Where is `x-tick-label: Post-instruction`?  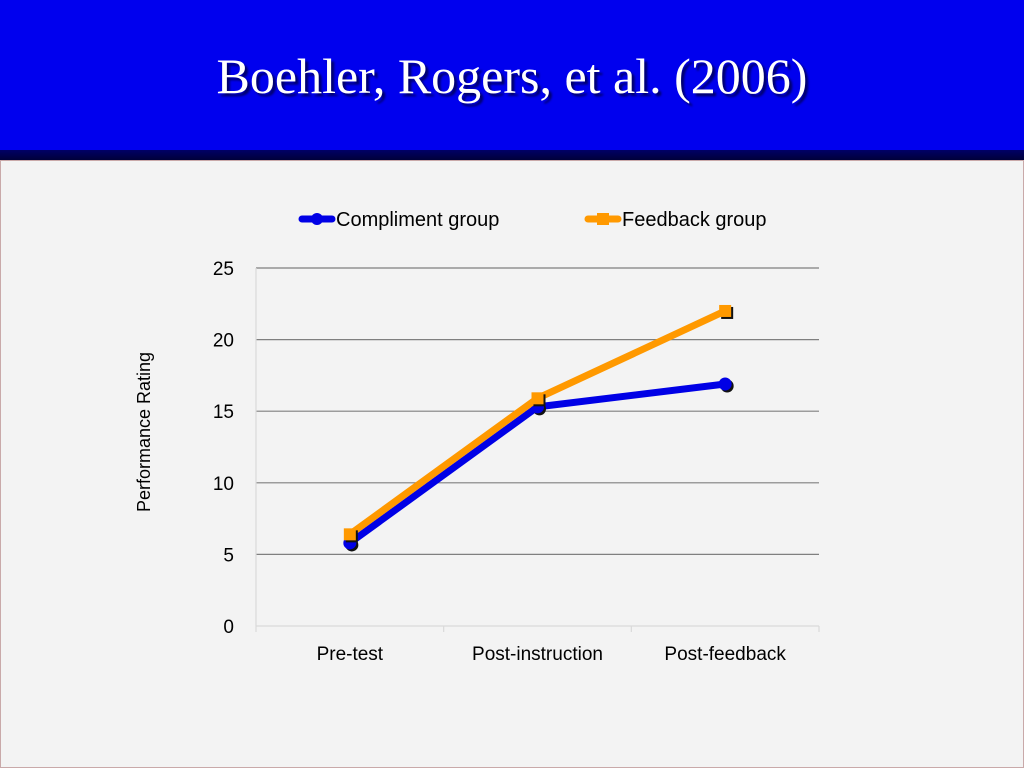
x-tick-label: Post-instruction is located at coordinates (537, 654).